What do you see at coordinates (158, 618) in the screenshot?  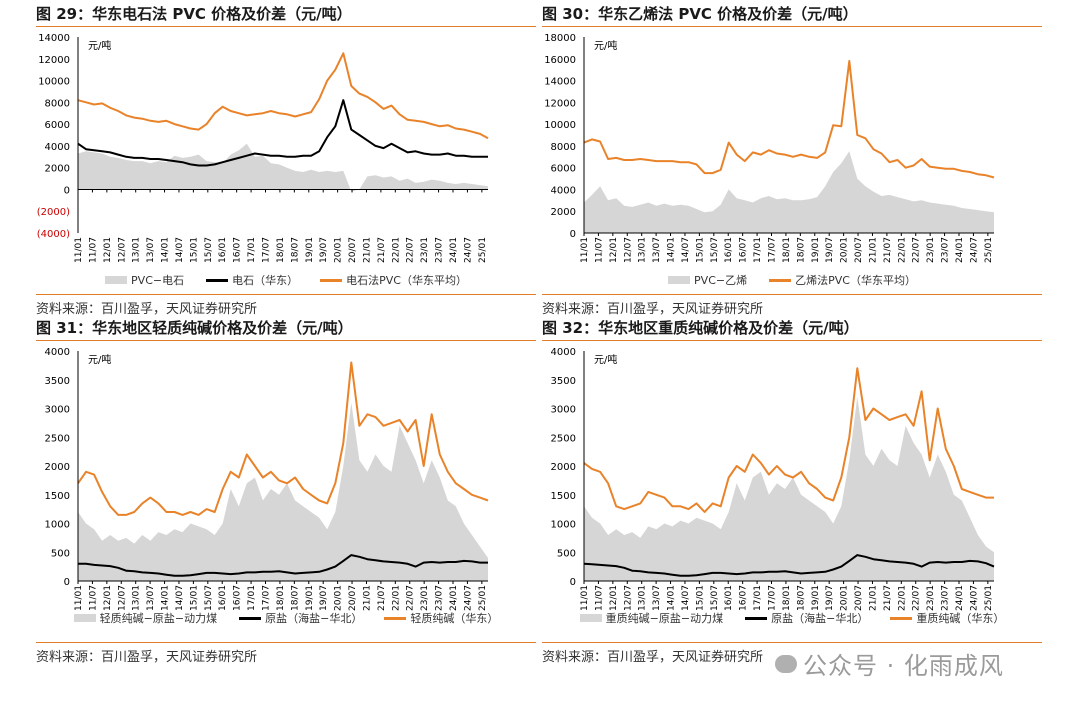 I see `legend-label: 轻质纯碱−原盐−动力煤` at bounding box center [158, 618].